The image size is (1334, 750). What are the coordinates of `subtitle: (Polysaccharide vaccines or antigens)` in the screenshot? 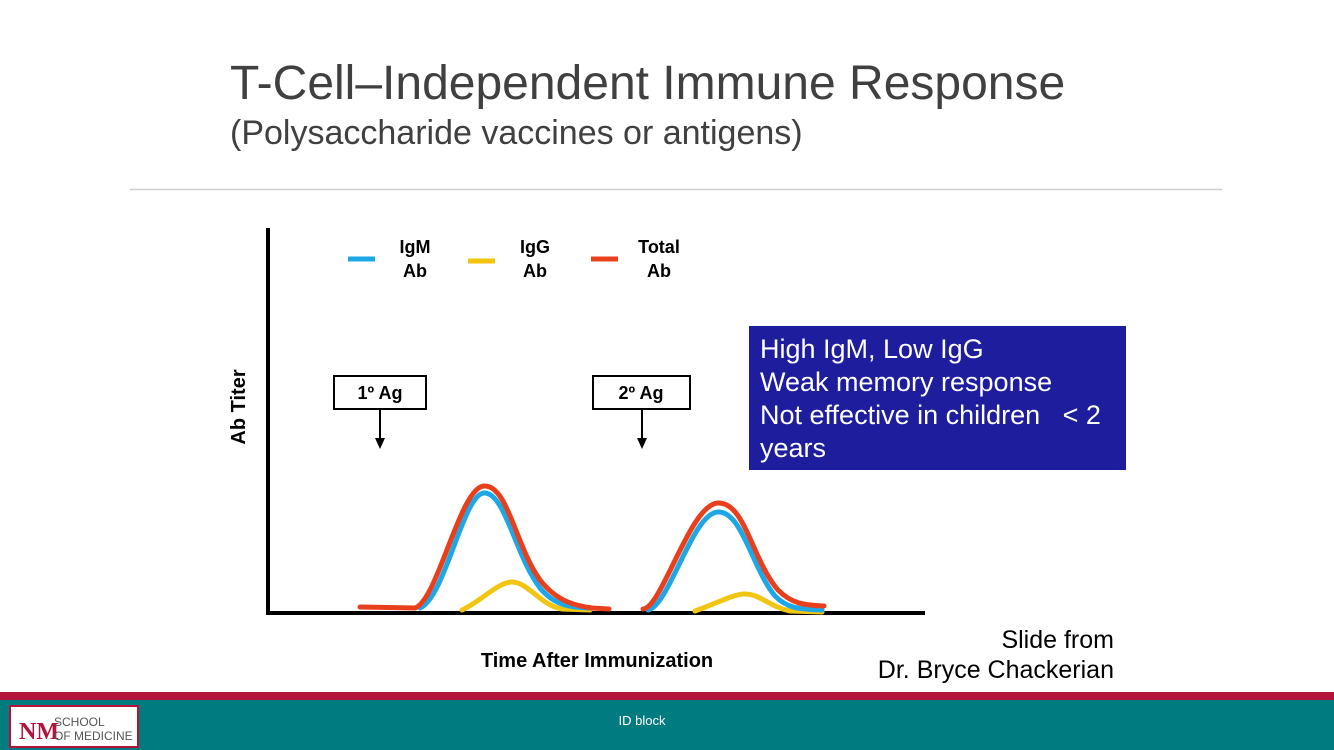 It's located at (516, 133).